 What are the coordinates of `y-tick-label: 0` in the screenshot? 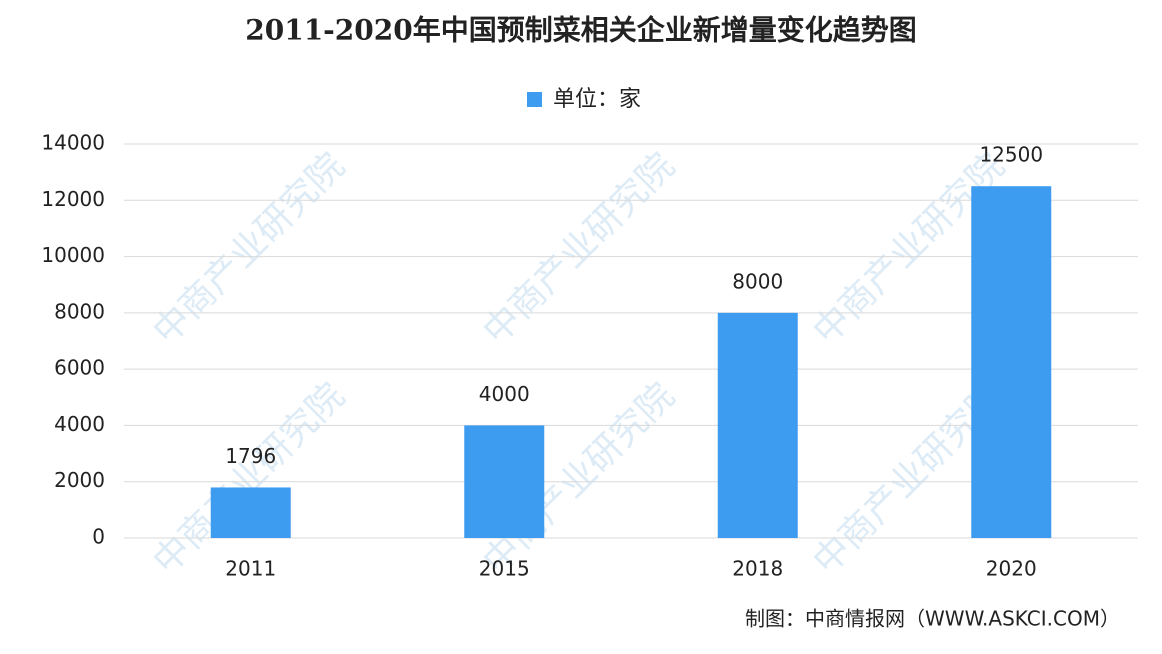 It's located at (98, 537).